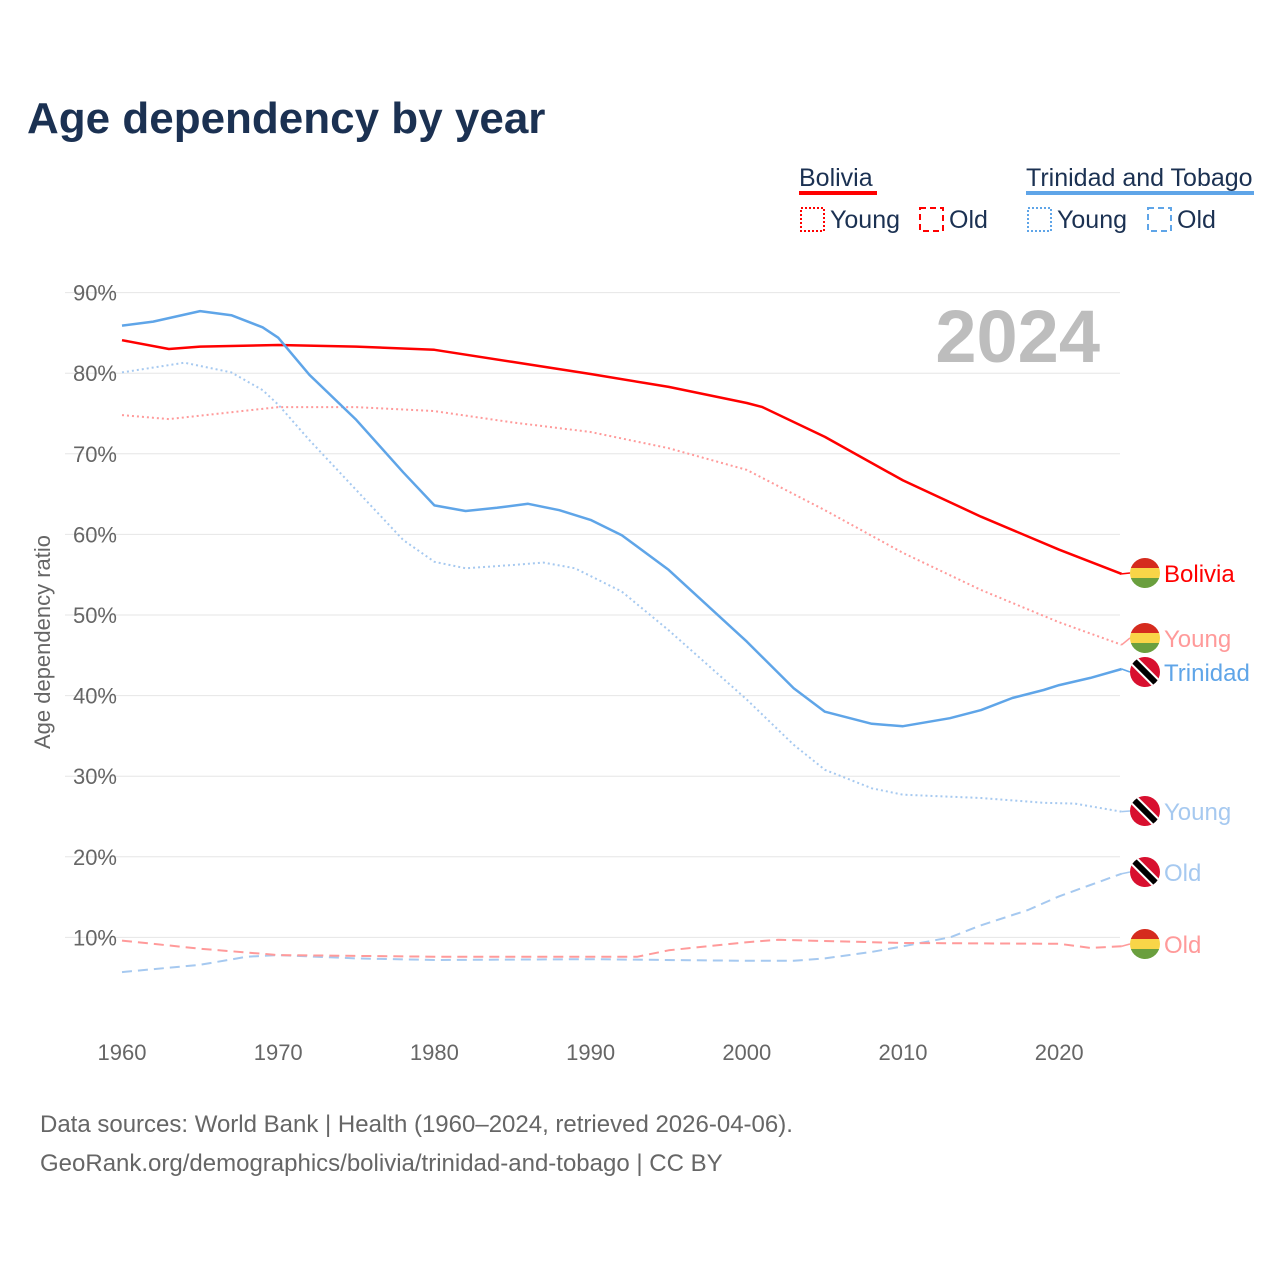 This screenshot has height=1280, width=1280. Describe the element at coordinates (42, 642) in the screenshot. I see `y-axis-label: Age dependency ratio` at that location.